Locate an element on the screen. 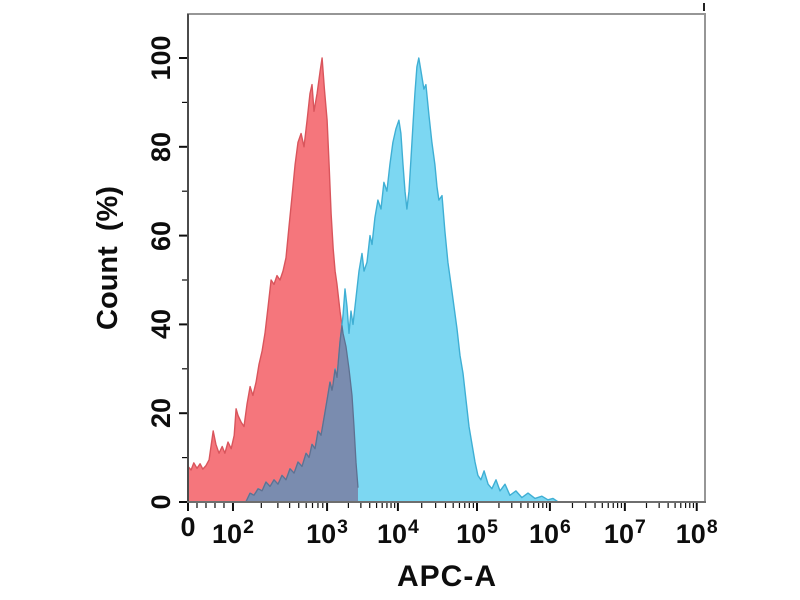 The image size is (800, 600). overlap-outline is located at coordinates (302, 413).